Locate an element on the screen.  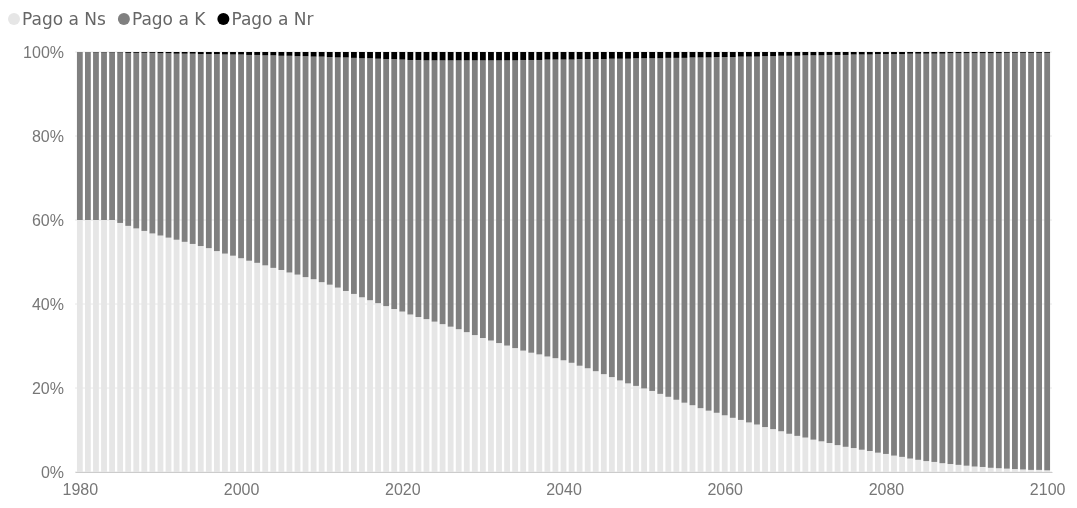
x-tick-label: 2000 is located at coordinates (241, 490).